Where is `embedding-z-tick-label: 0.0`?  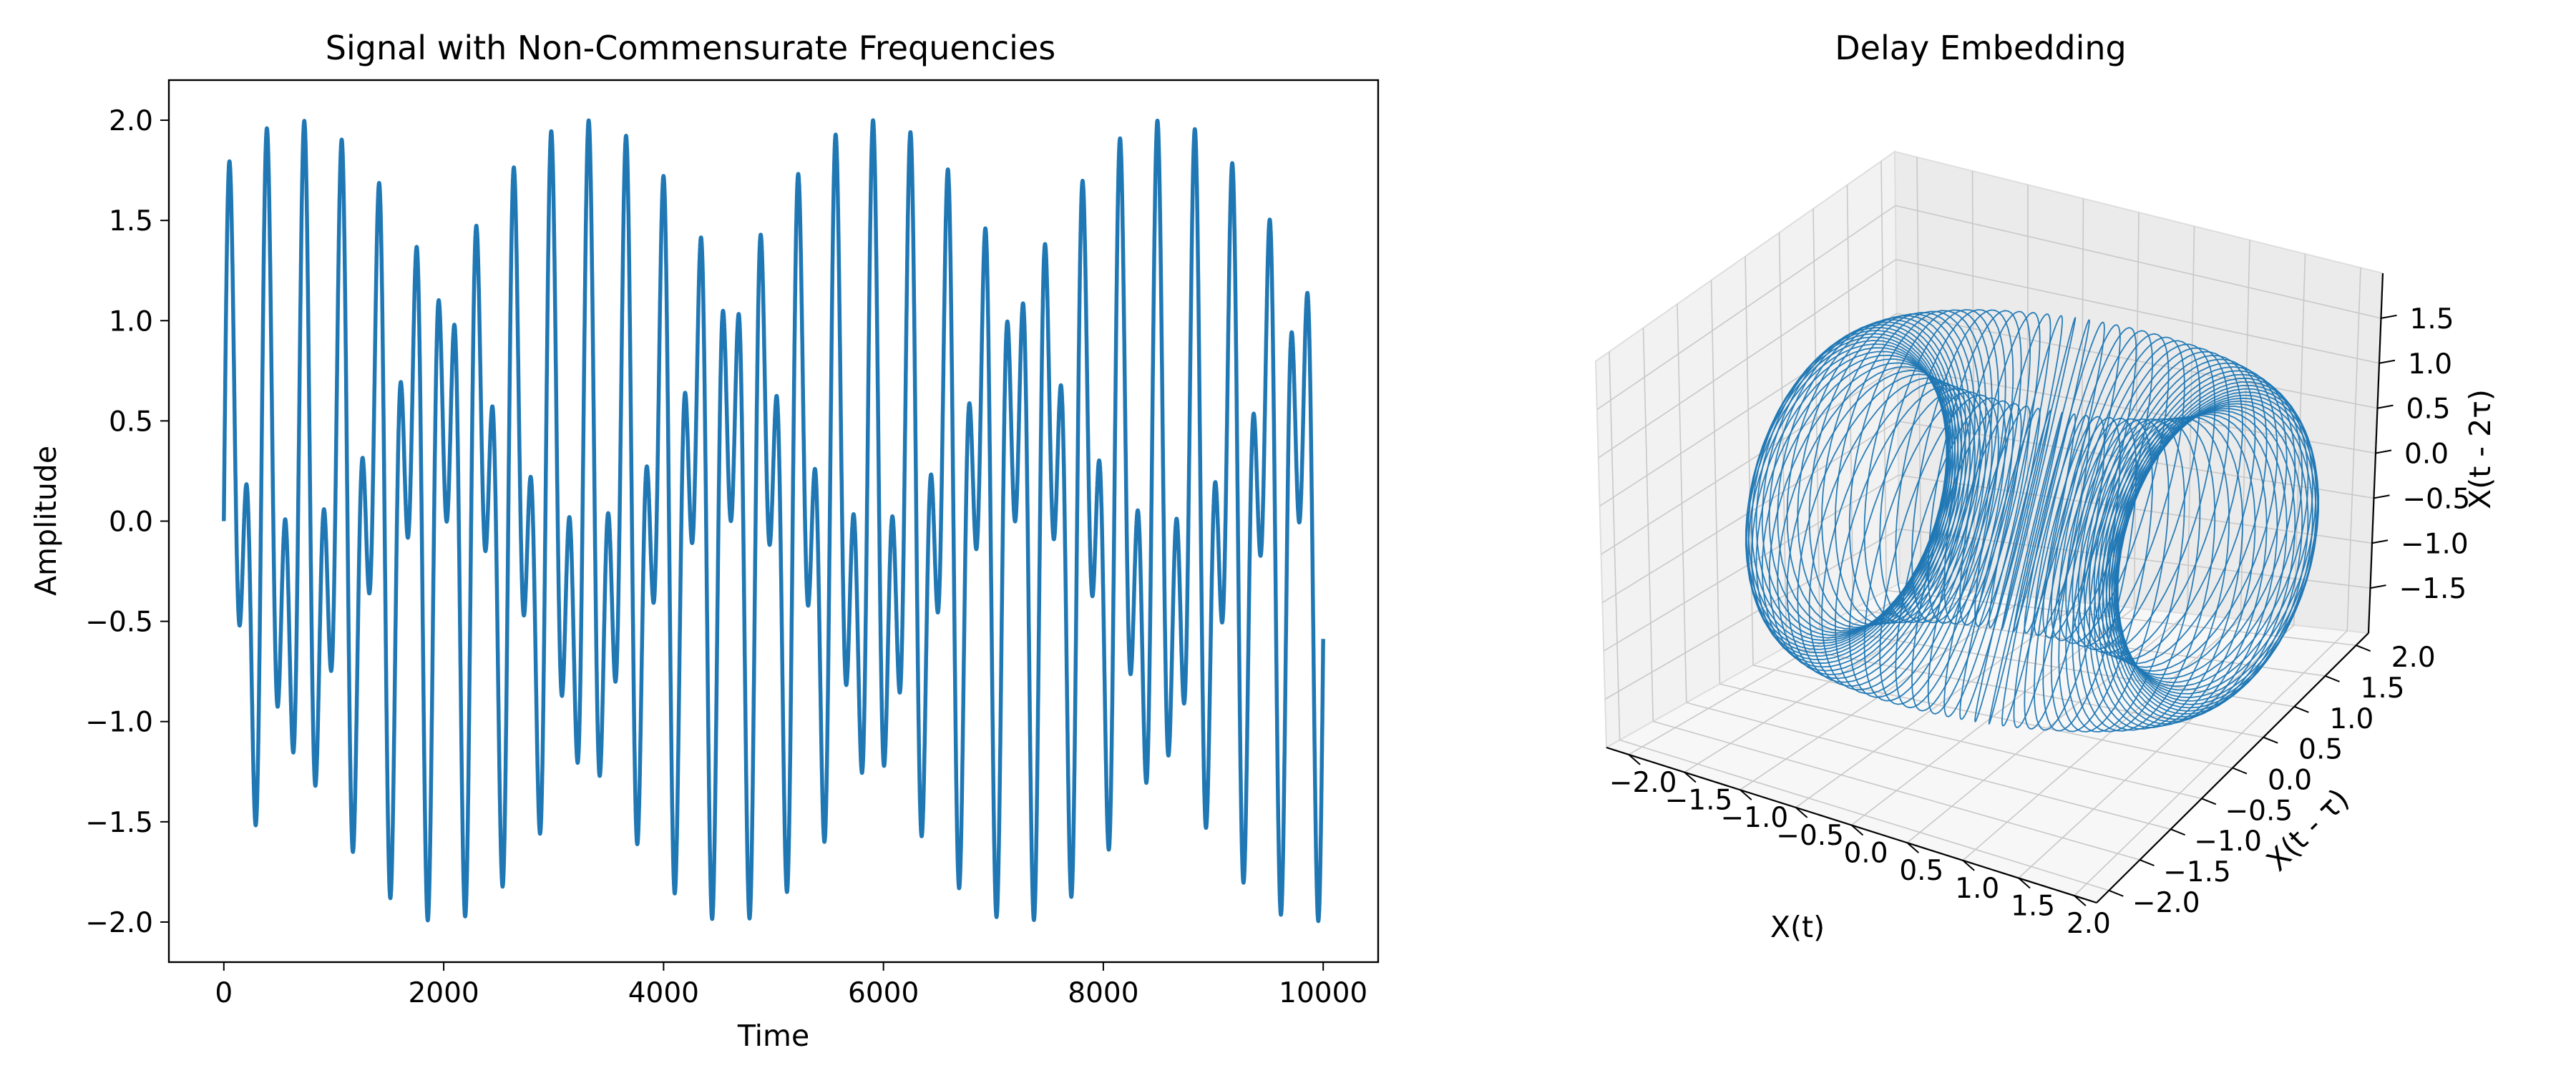
embedding-z-tick-label: 0.0 is located at coordinates (2426, 454).